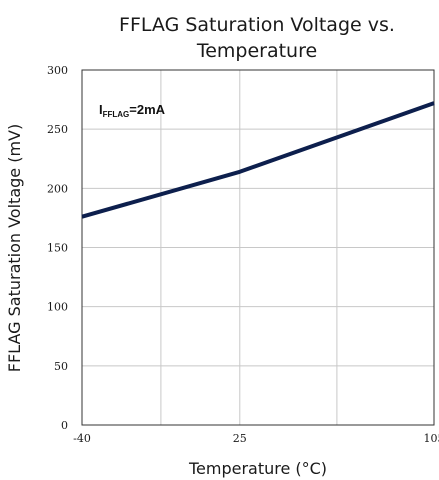 This screenshot has height=480, width=439. What do you see at coordinates (14, 248) in the screenshot?
I see `y-axis-label: FFLAG Saturation Voltage (mV)` at bounding box center [14, 248].